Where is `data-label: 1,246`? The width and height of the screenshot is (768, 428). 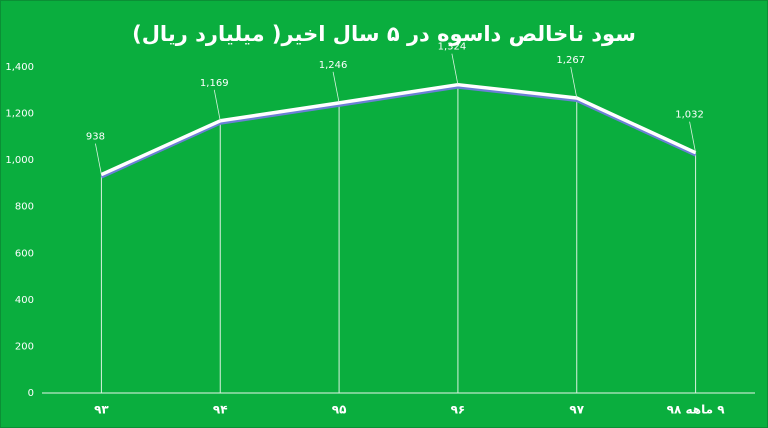 data-label: 1,246 is located at coordinates (333, 65).